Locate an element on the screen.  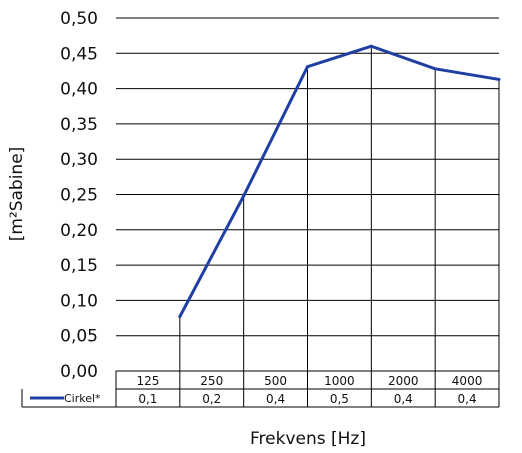
y-tick-label: 0,00 is located at coordinates (79, 372).